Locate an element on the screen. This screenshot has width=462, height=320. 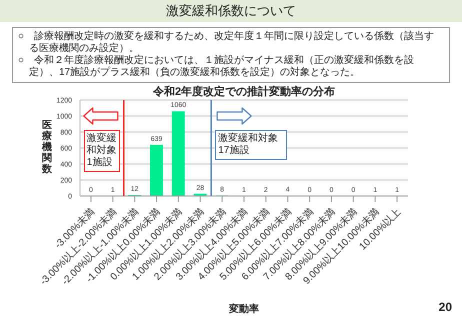
x-axis-title: 変動率 is located at coordinates (244, 309).